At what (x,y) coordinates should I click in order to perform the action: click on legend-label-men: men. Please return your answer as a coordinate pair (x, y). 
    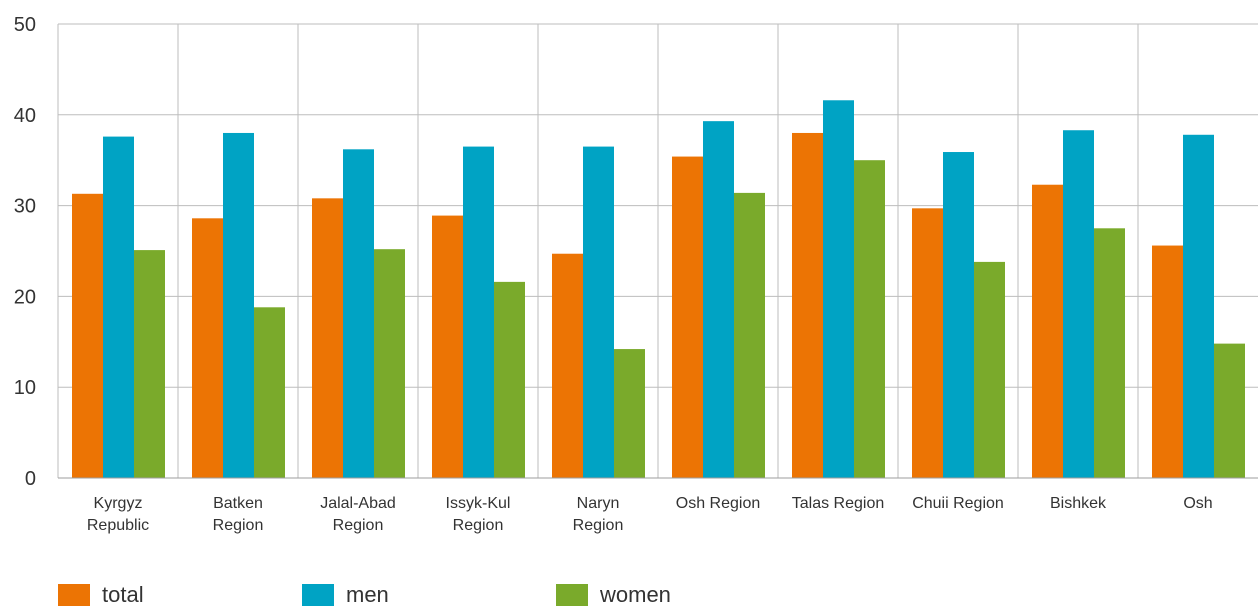
    Looking at the image, I should click on (367, 594).